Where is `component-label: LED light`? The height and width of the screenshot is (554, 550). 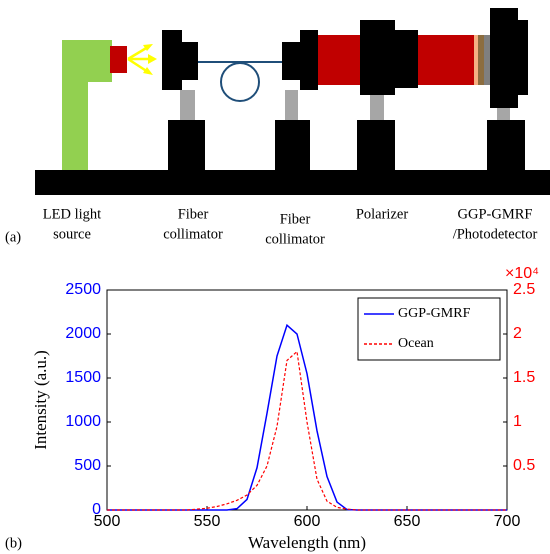
component-label: LED light is located at coordinates (72, 214).